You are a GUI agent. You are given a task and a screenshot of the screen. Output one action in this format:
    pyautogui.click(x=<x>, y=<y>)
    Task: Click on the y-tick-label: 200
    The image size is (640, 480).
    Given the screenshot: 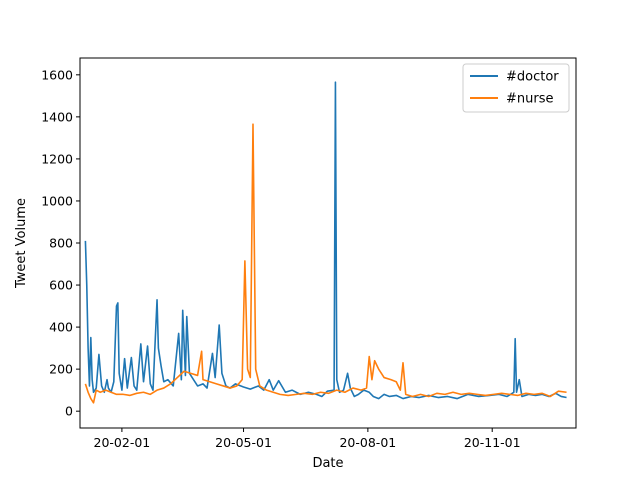 What is the action you would take?
    pyautogui.click(x=61, y=369)
    